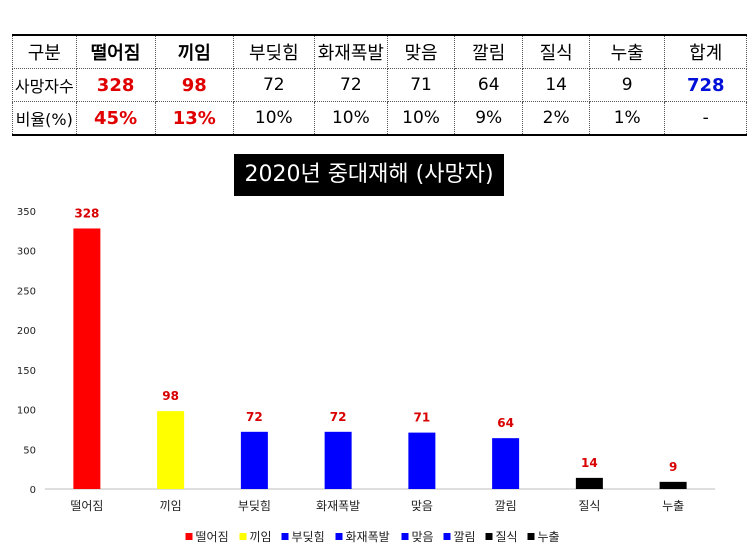  I want to click on header-cell-crushed: 깔림, so click(489, 51).